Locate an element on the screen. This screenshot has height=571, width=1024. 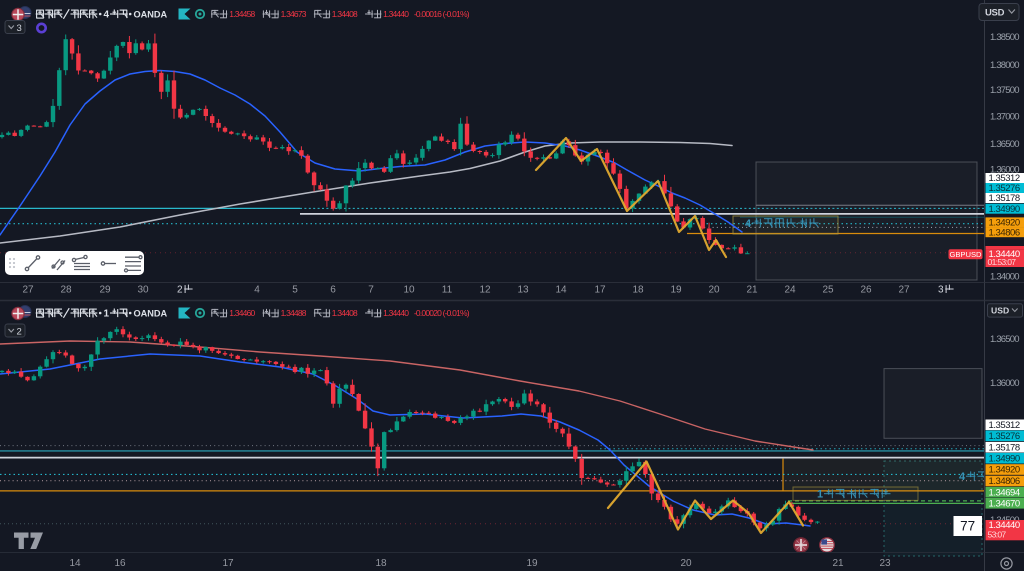
svg-text: 28 is located at coordinates (66, 290).